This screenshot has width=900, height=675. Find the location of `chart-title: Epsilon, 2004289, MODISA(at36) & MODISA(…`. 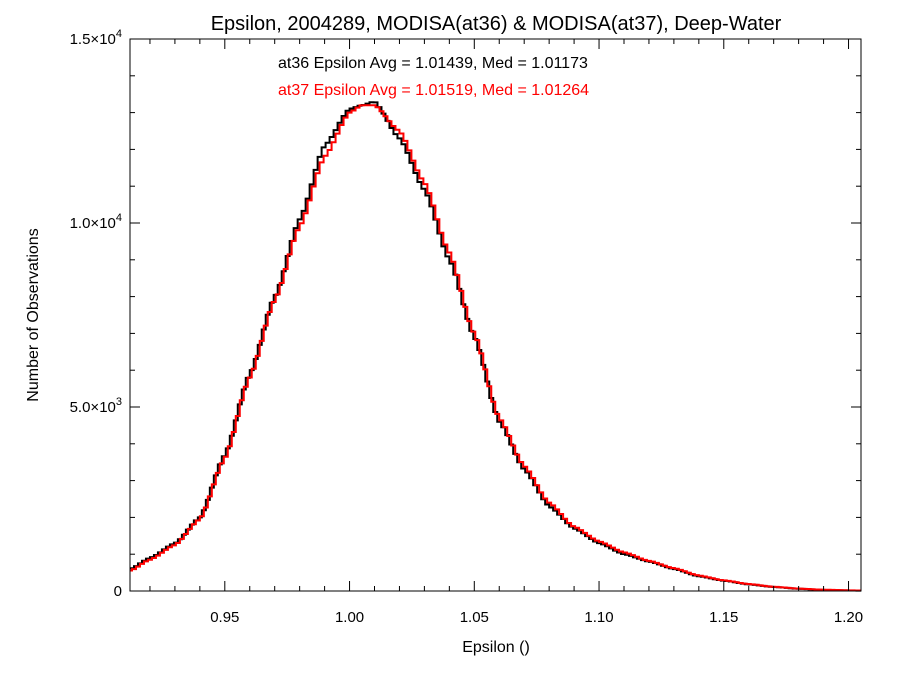

chart-title: Epsilon, 2004289, MODISA(at36) & MODISA(… is located at coordinates (496, 24).